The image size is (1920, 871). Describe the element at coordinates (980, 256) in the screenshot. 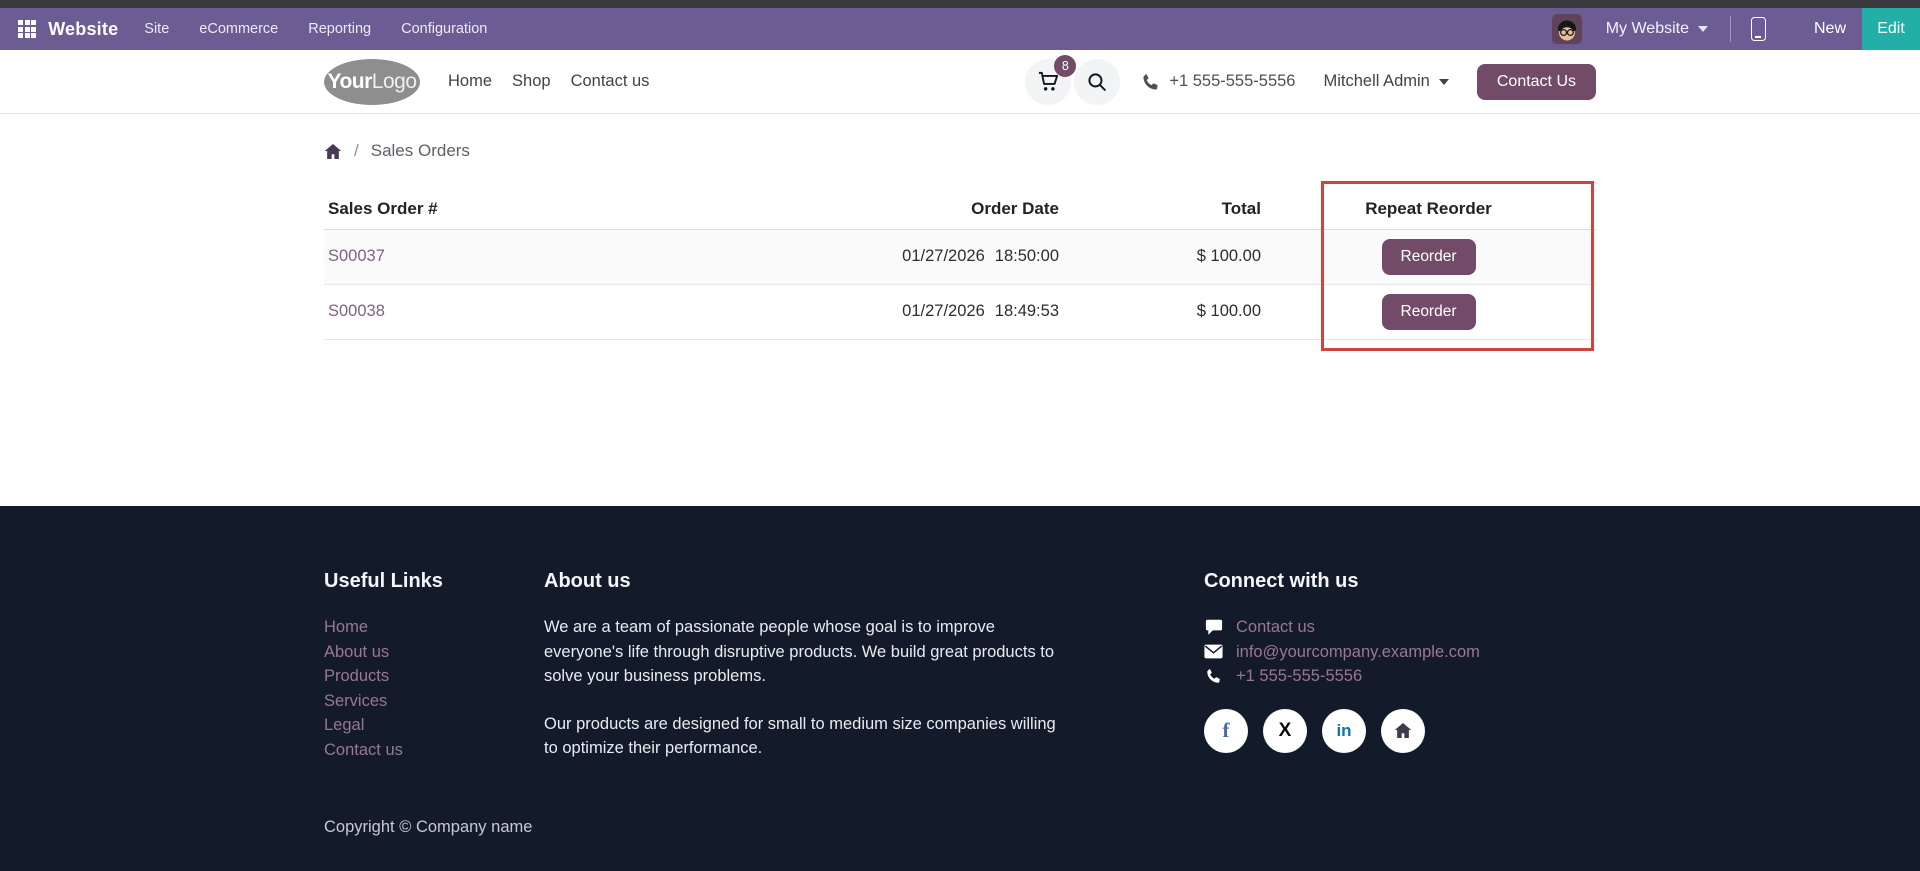

I see `order-date-cell: 01/27/2026 18:50:00` at that location.